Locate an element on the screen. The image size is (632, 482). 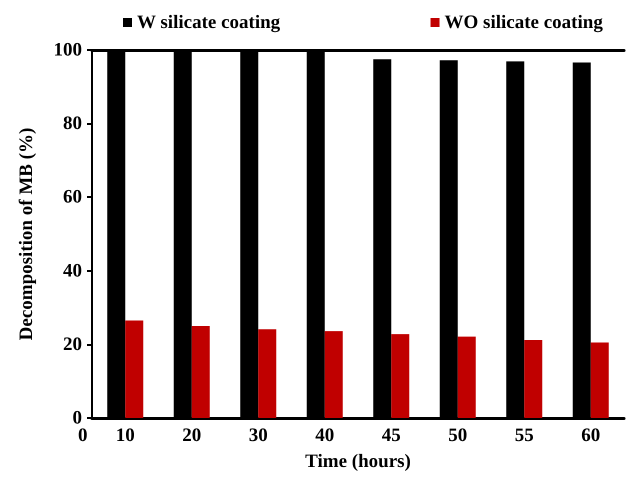
y-tick-label: 60 is located at coordinates (72, 197).